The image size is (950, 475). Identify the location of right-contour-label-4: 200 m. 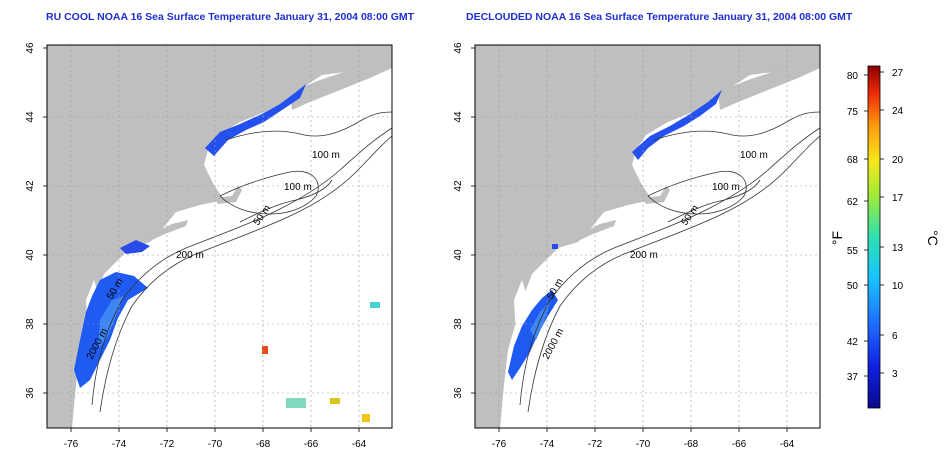
(644, 255).